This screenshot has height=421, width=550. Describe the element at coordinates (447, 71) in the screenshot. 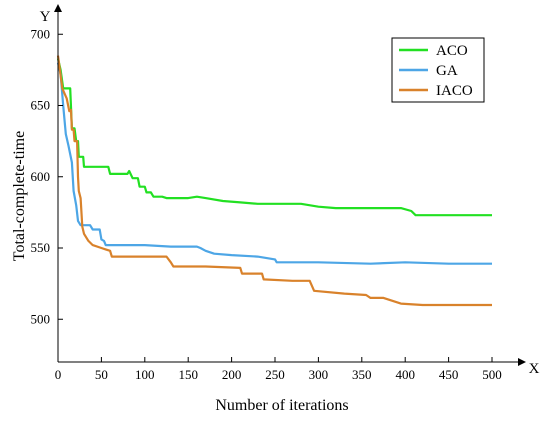

I see `legend-label-ga: GA` at that location.